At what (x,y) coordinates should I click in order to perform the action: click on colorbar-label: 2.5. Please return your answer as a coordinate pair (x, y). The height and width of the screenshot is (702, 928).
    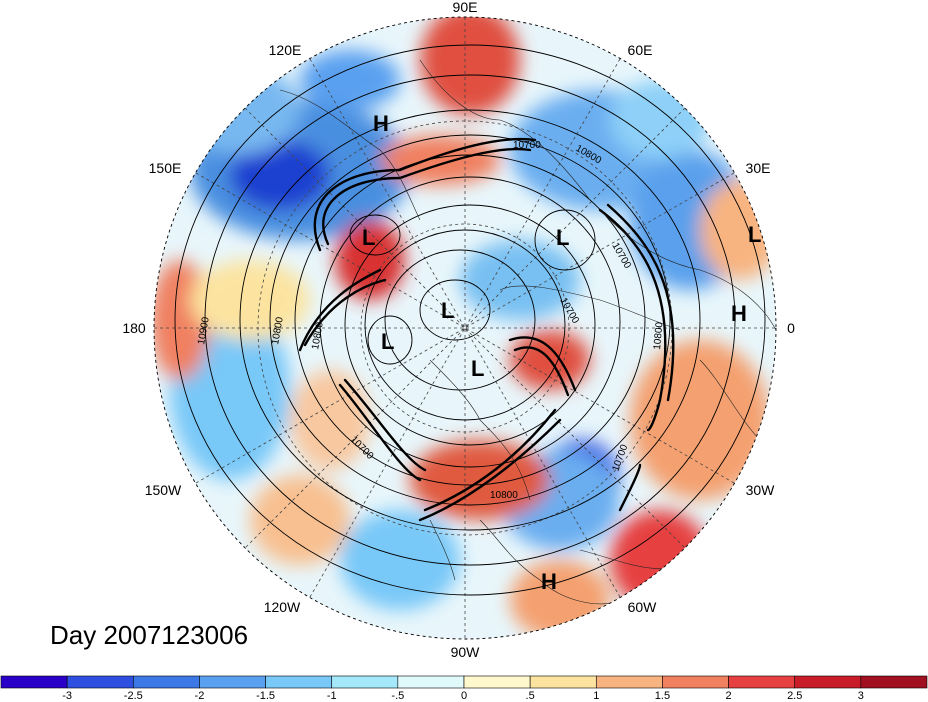
    Looking at the image, I should click on (794, 696).